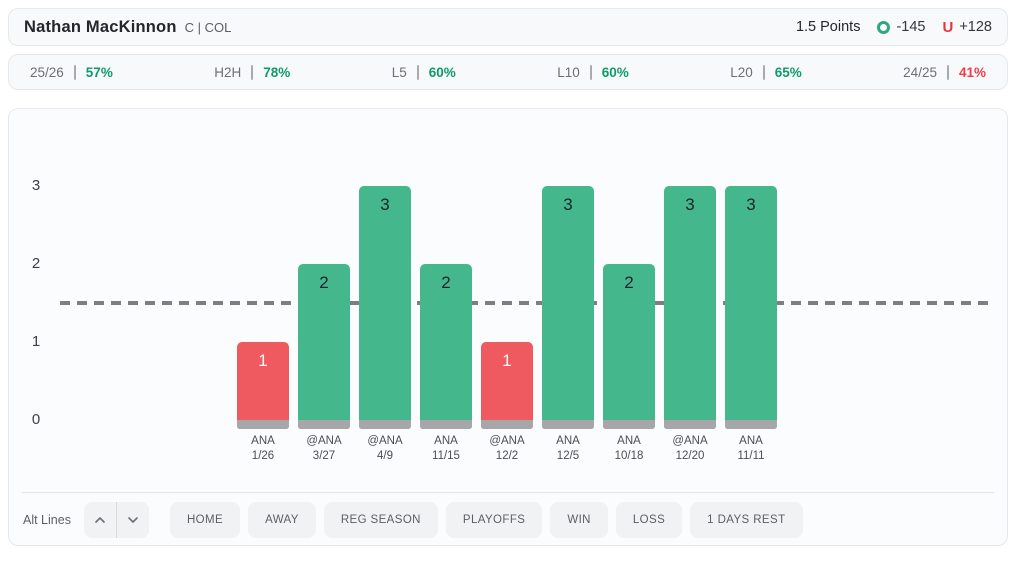 The height and width of the screenshot is (561, 1024). Describe the element at coordinates (690, 307) in the screenshot. I see `bar-ana-12-20: 3` at that location.